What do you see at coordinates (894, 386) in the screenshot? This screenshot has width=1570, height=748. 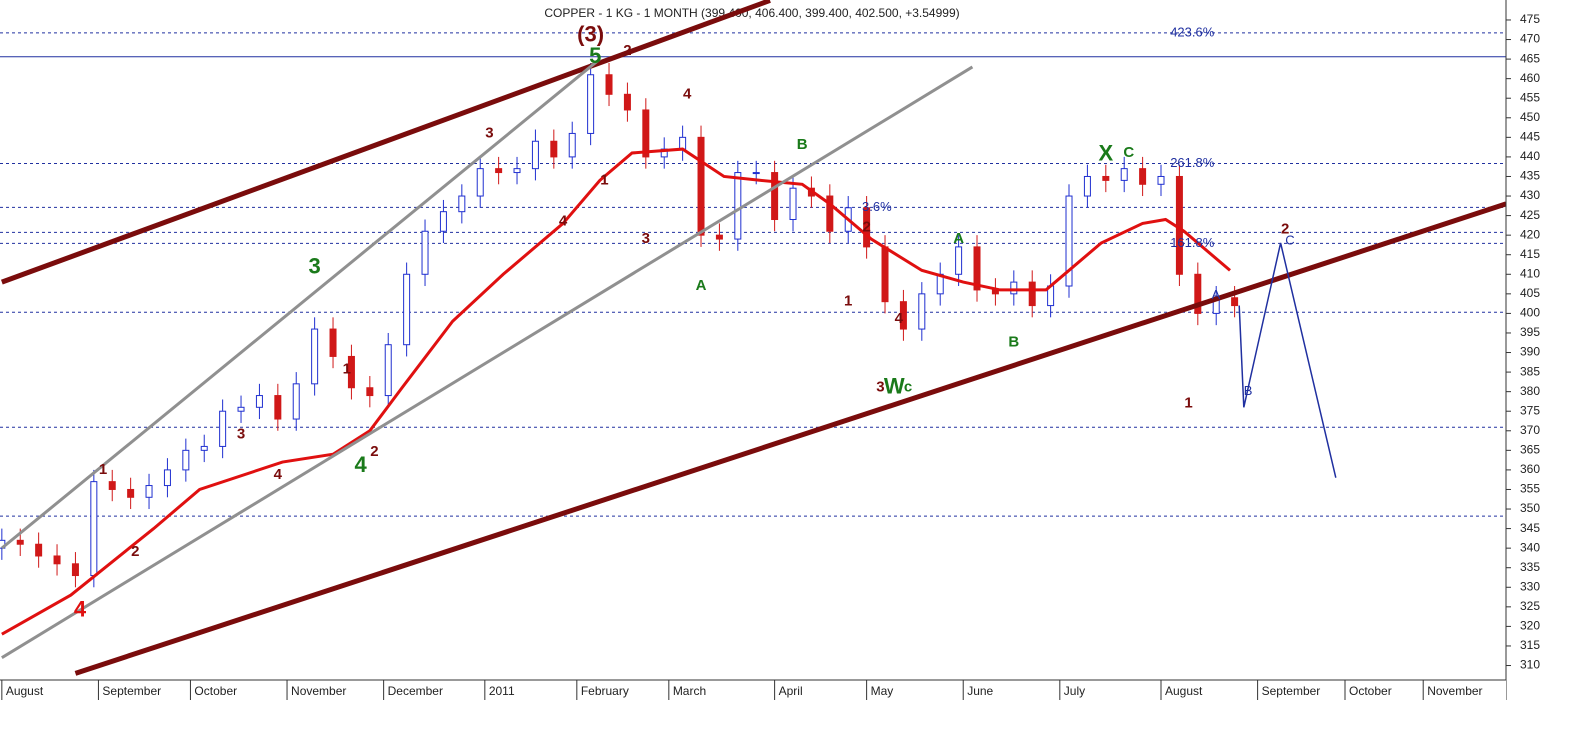 I see `wave-label: W` at bounding box center [894, 386].